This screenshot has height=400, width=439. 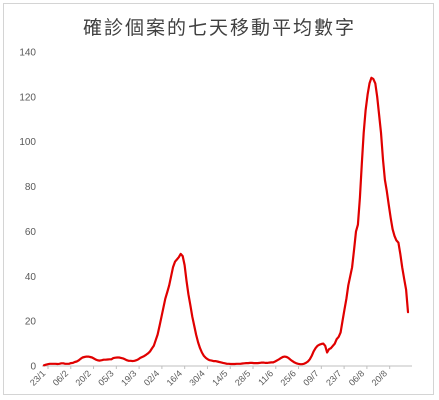 I want to click on x-tick-label: 20/2, so click(x=83, y=377).